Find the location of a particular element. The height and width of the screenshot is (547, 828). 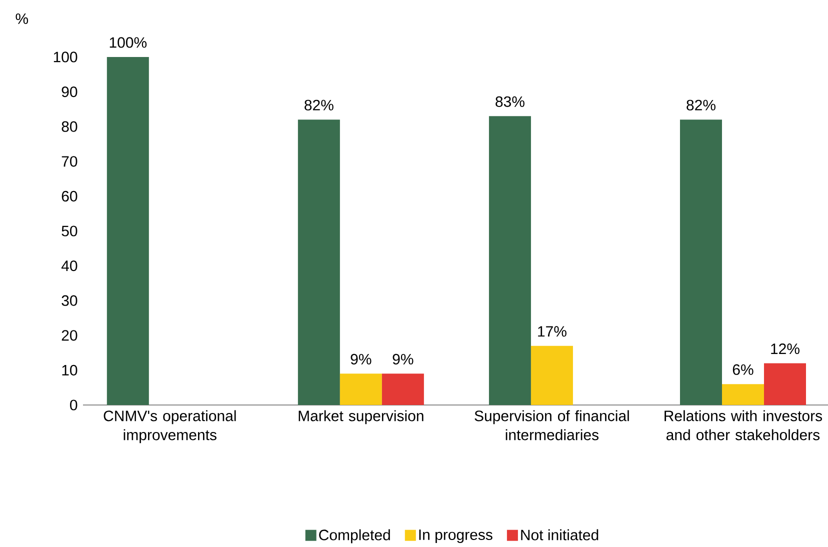

y-tick-label: 50 is located at coordinates (70, 231).